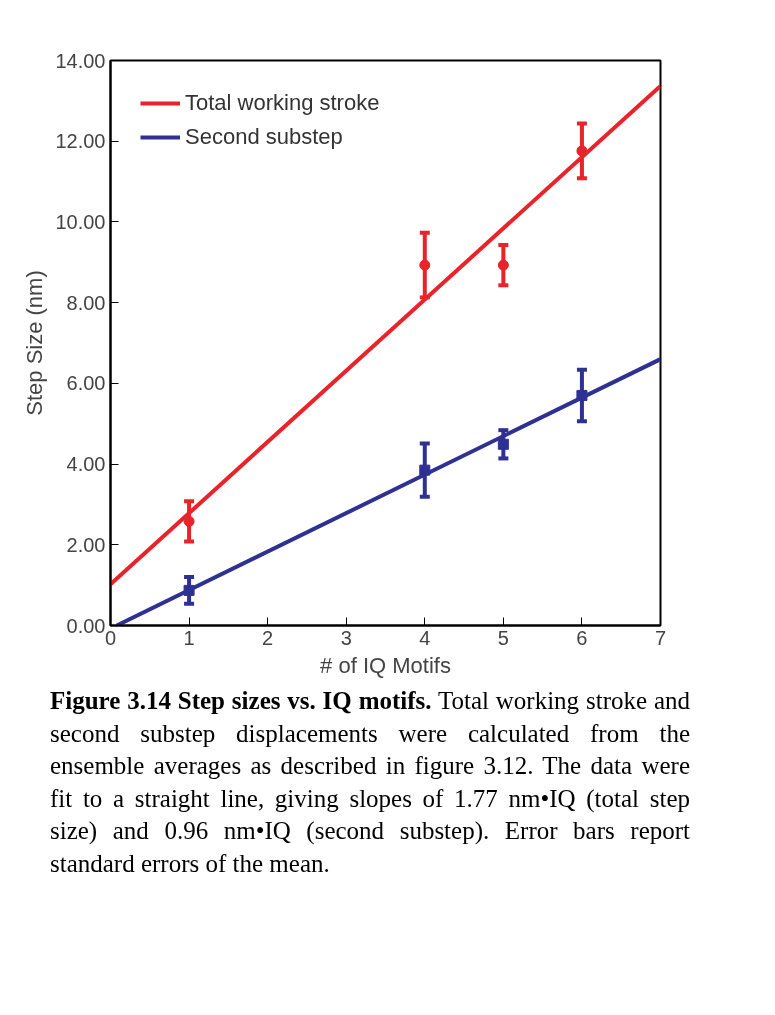  I want to click on y-tick-label: 2.00, so click(86, 544).